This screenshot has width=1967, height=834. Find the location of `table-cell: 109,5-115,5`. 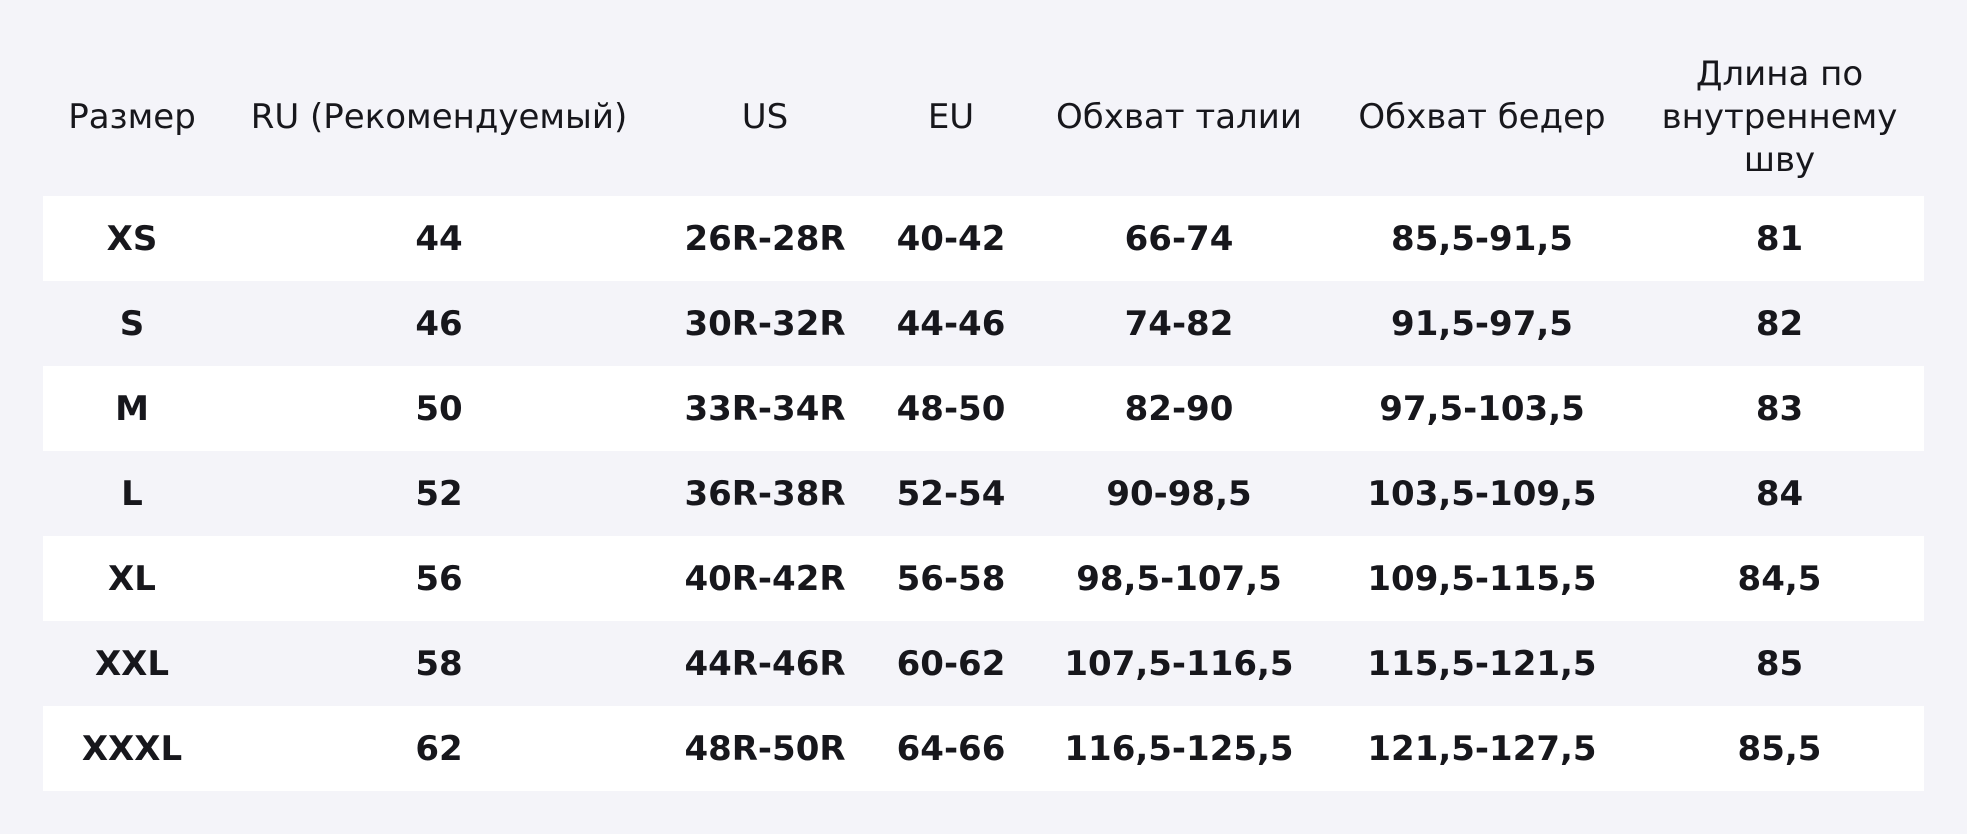

table-cell: 109,5-115,5 is located at coordinates (1482, 578).